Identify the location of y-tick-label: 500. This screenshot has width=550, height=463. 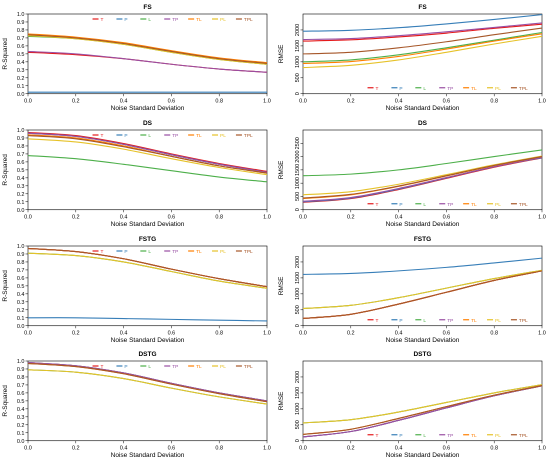
(298, 196).